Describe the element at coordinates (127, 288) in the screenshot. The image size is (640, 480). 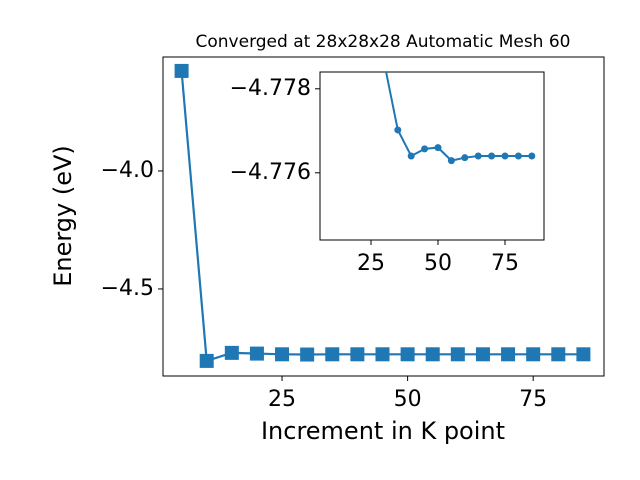
I see `y-tick-label: −4.5` at that location.